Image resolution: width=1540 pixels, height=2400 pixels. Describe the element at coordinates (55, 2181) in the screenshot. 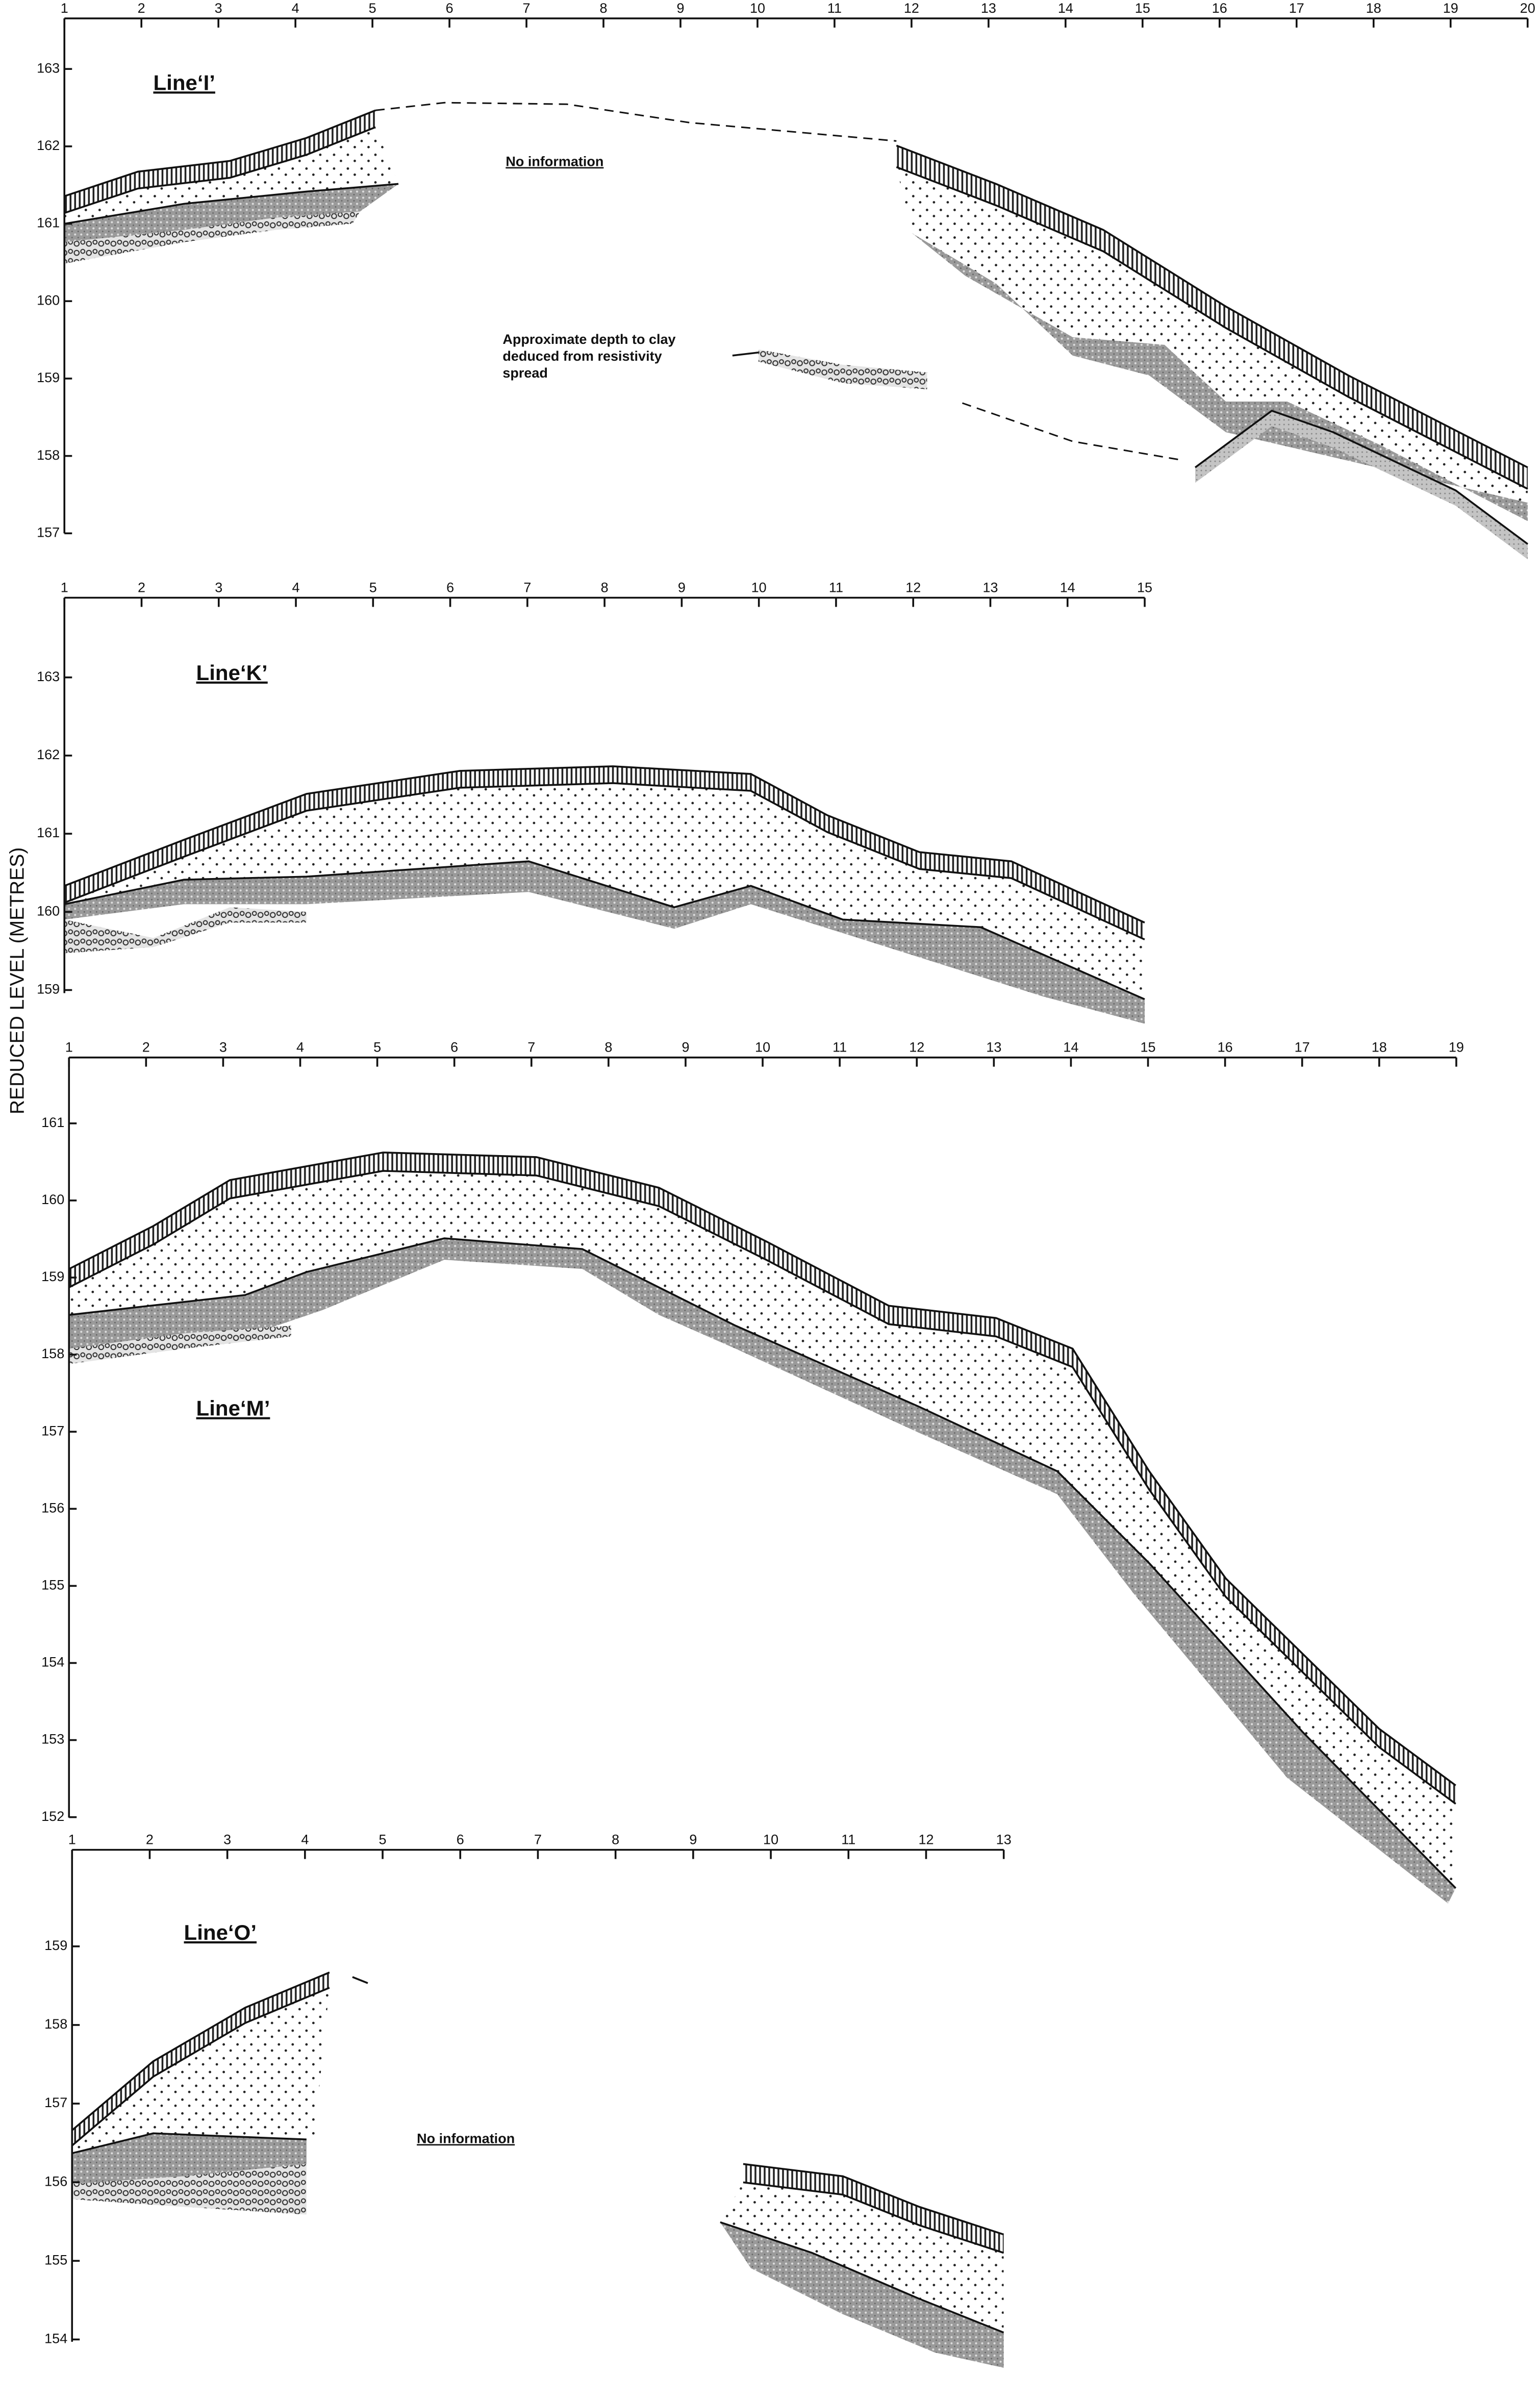

I see `y-tick-label: 156` at that location.